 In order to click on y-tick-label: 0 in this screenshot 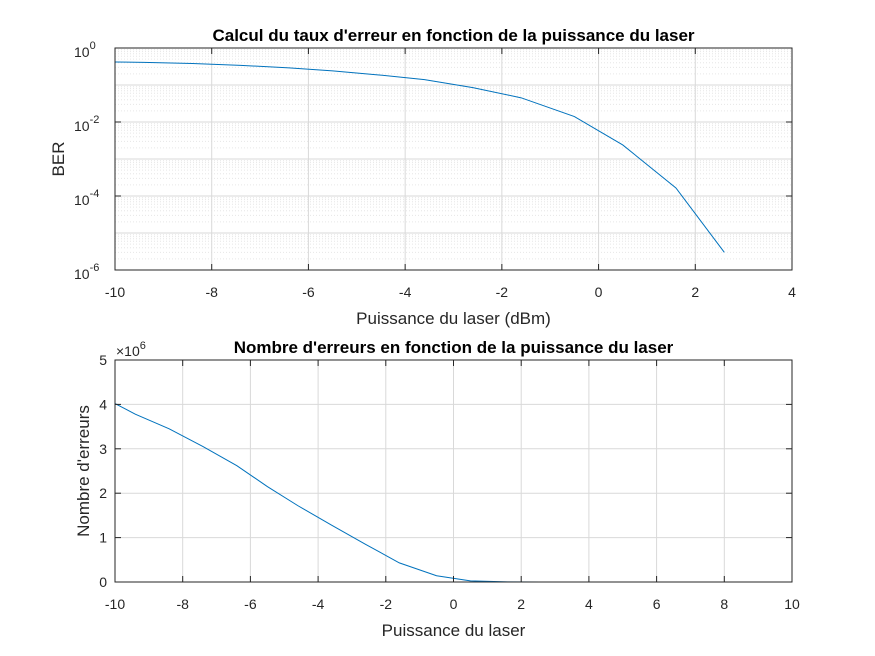, I will do `click(103, 582)`.